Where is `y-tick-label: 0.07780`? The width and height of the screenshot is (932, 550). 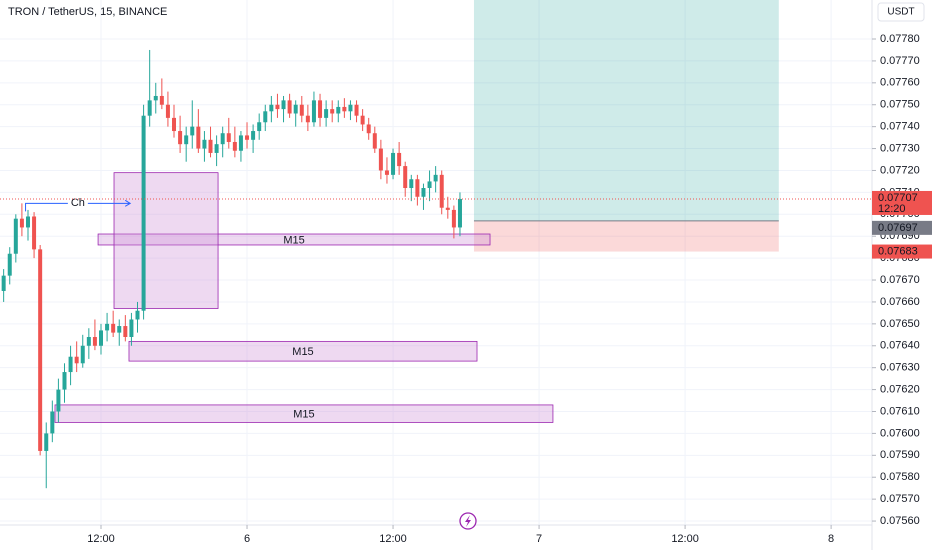 y-tick-label: 0.07780 is located at coordinates (900, 39).